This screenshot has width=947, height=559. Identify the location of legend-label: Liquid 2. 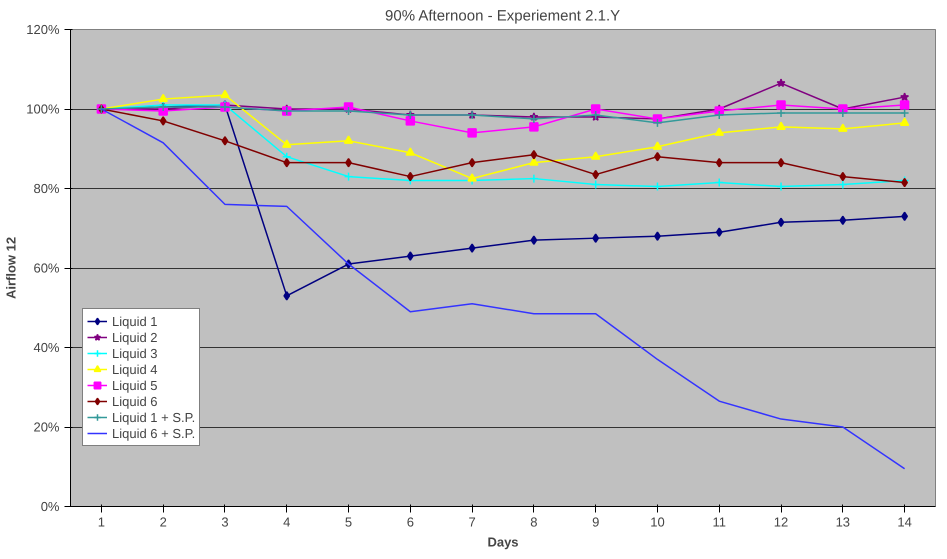
(135, 337).